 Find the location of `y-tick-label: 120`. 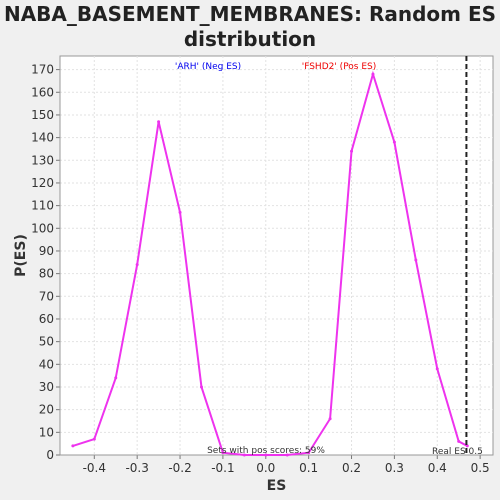

y-tick-label: 120 is located at coordinates (42, 183).